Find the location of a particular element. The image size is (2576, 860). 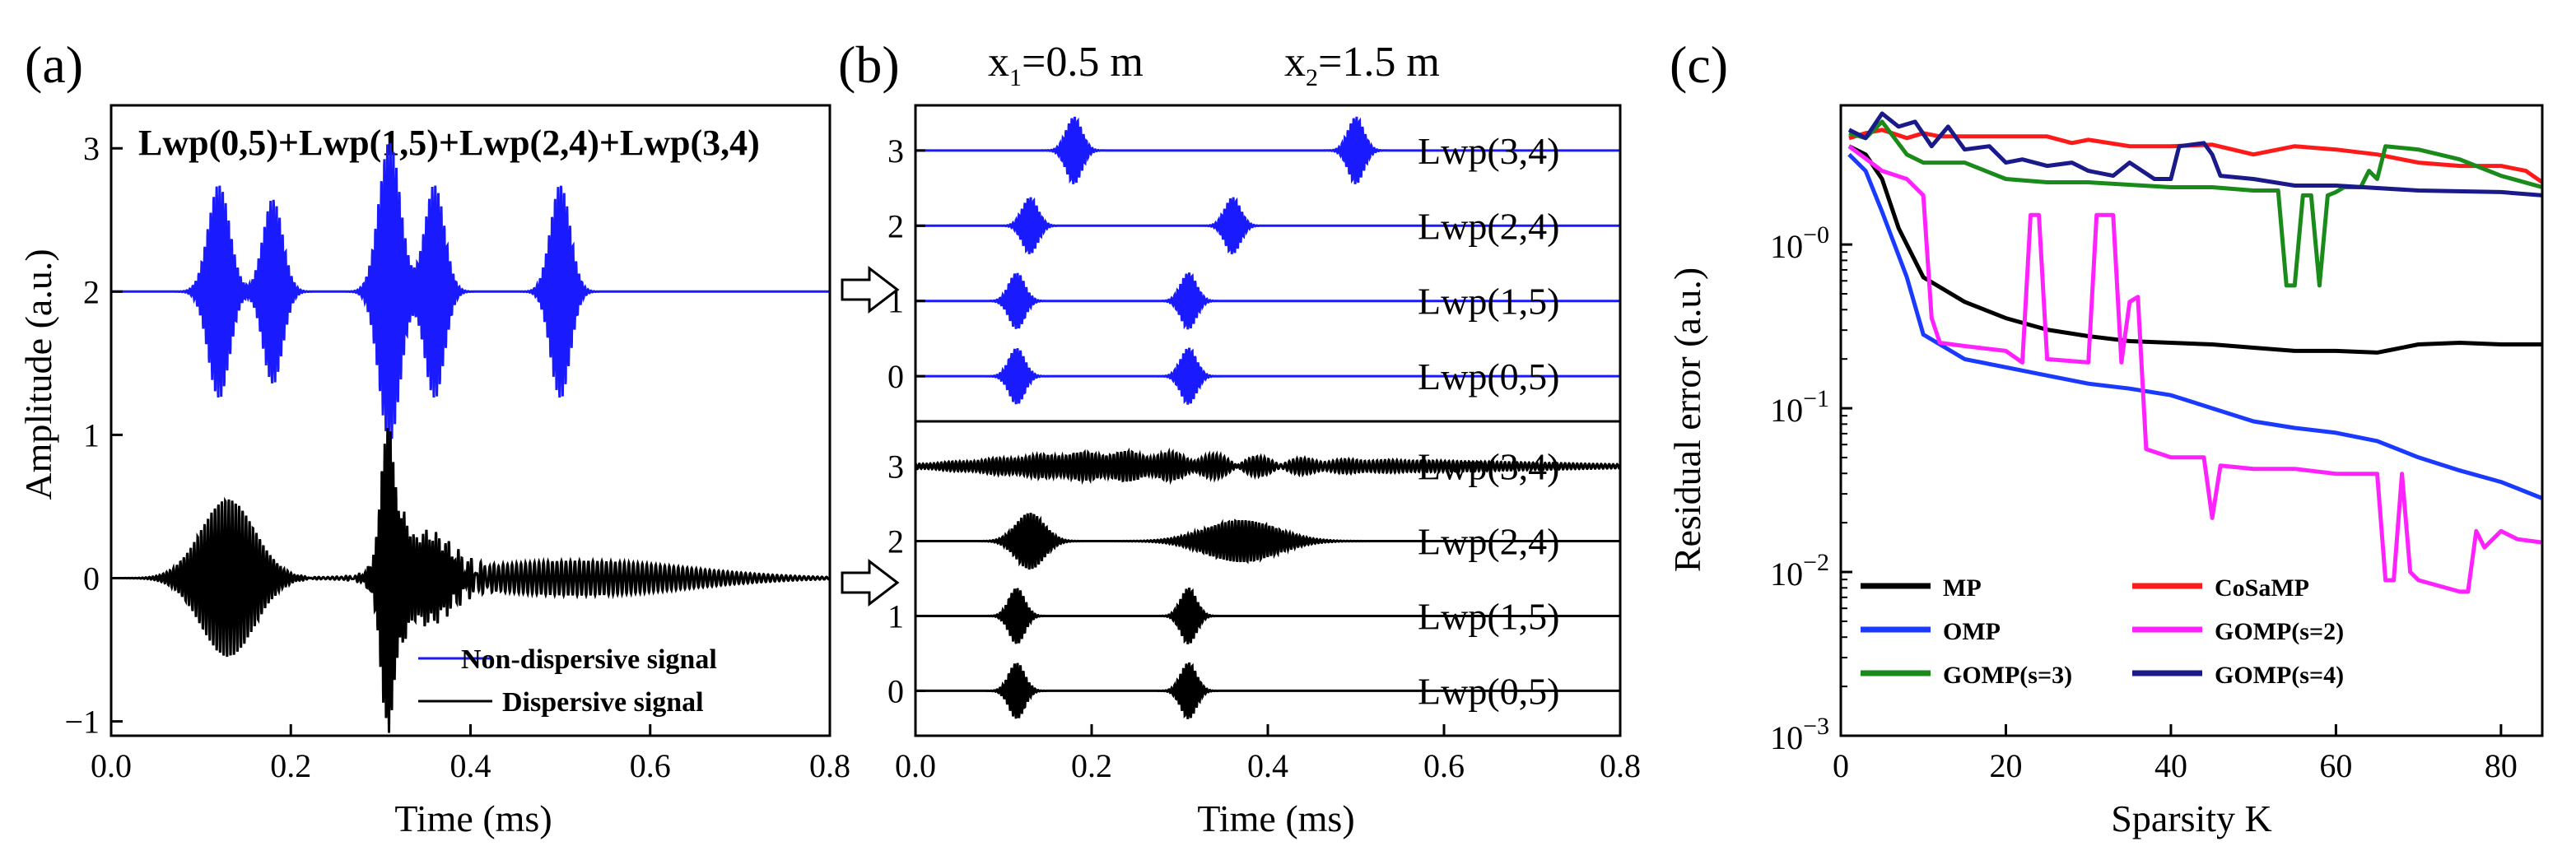

series-line-cosamp is located at coordinates (2195, 156).